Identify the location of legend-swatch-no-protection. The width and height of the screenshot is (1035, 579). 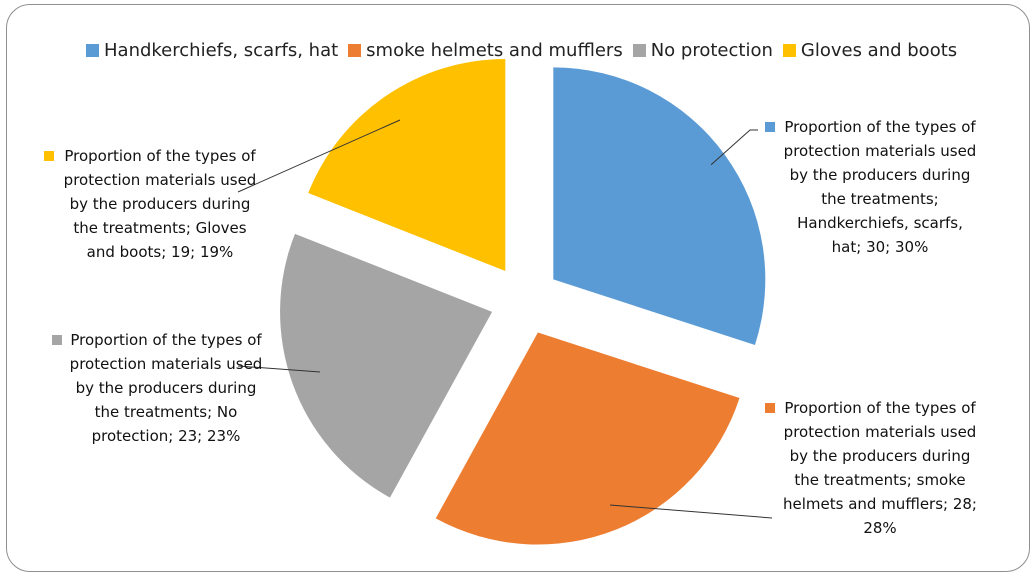
(639, 50).